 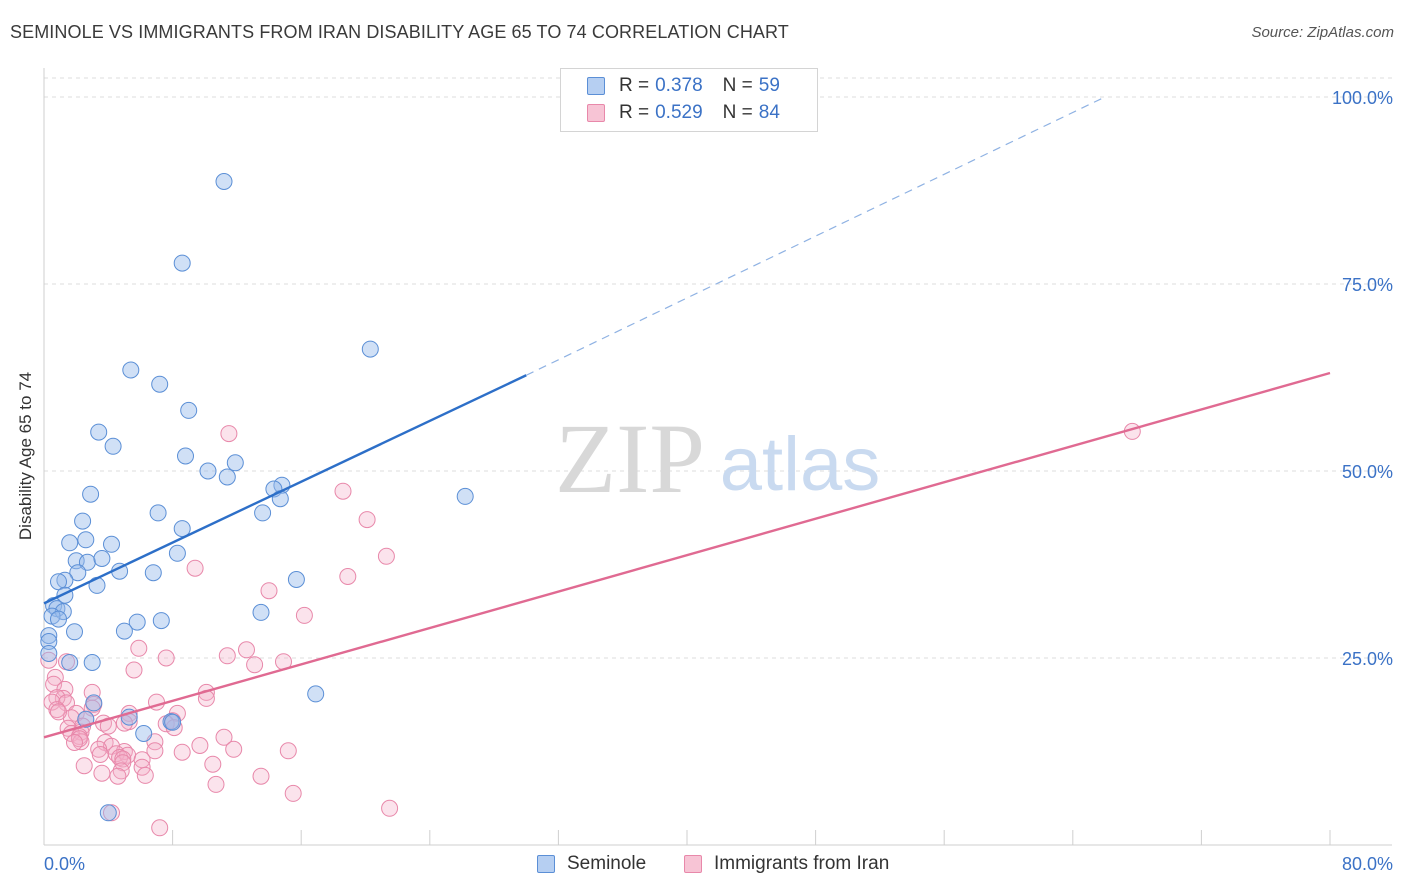 What do you see at coordinates (1367, 864) in the screenshot?
I see `x-tick-label: 80.0%` at bounding box center [1367, 864].